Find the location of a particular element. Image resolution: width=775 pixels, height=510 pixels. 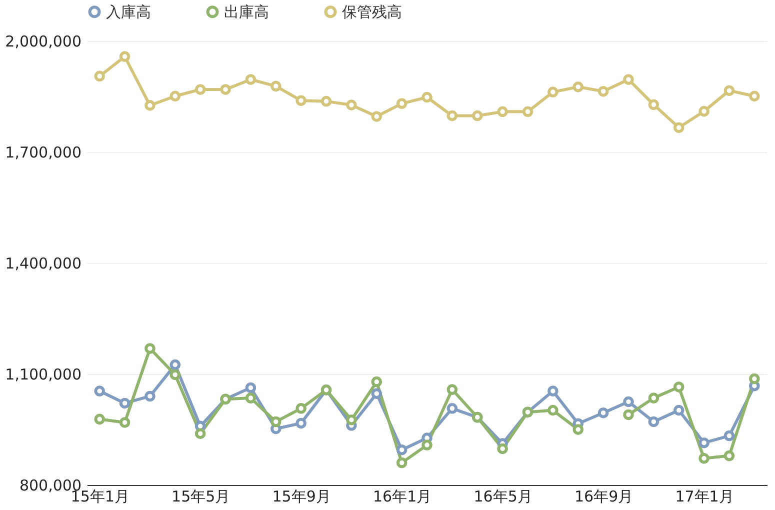

y-tick-label: 1,400,000 is located at coordinates (43, 263).